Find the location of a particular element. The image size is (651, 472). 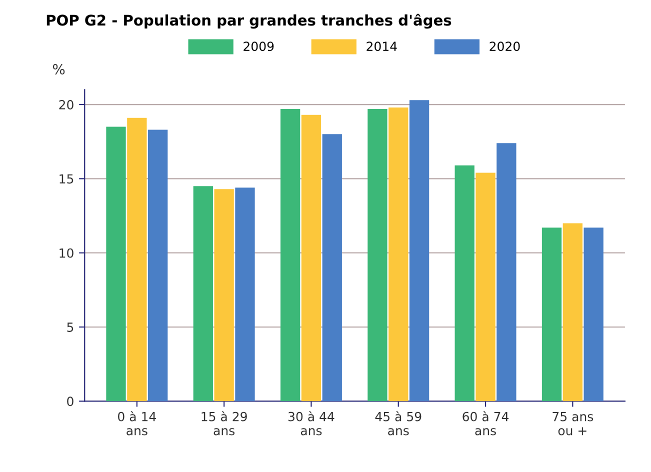

x-tick-label: 30 à 44 ans is located at coordinates (311, 423).